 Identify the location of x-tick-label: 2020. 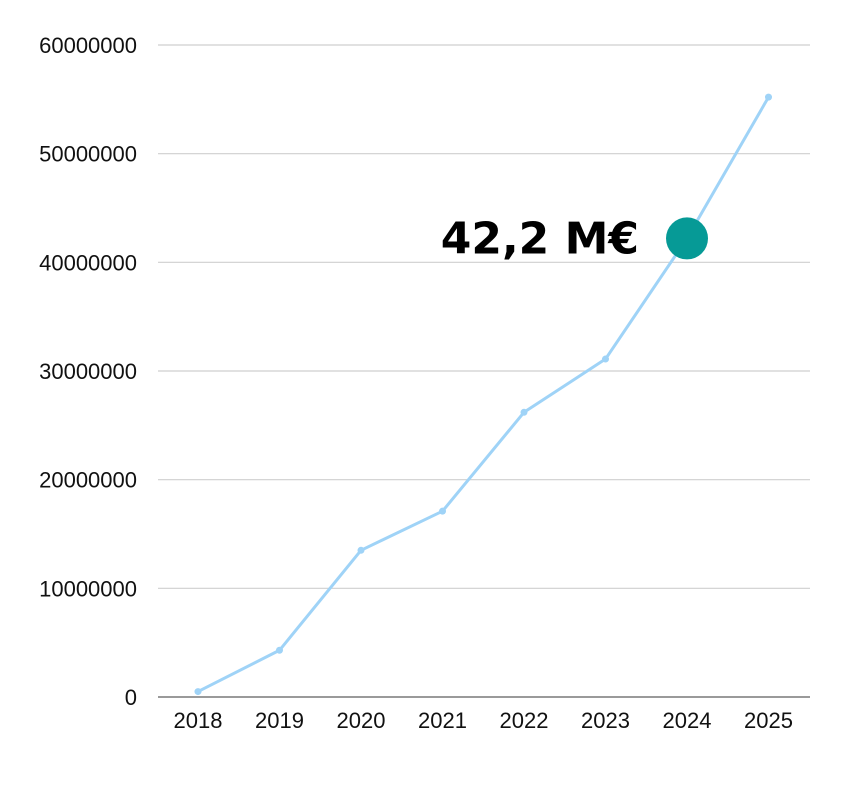
(361, 720).